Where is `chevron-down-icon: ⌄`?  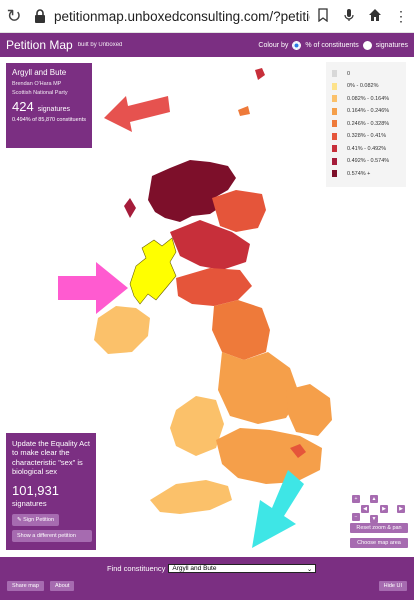
chevron-down-icon: ⌄ is located at coordinates (309, 569).